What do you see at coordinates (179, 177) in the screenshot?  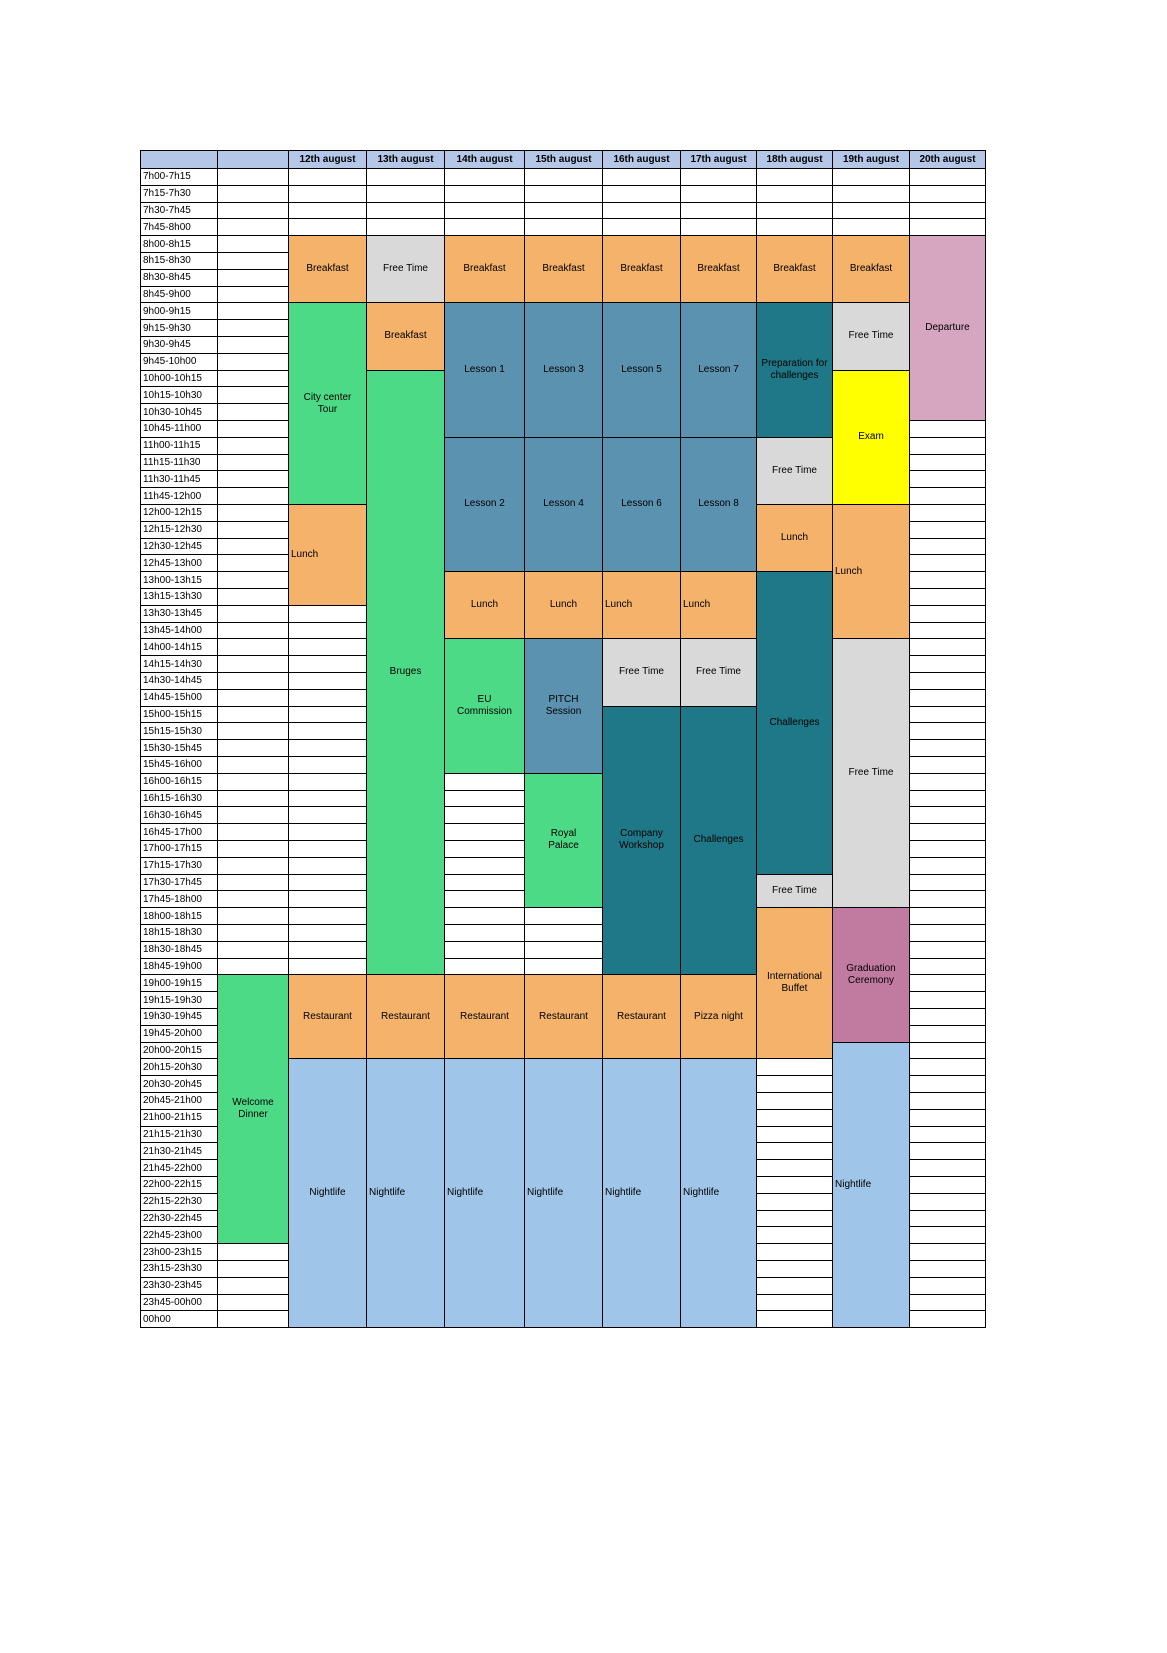 I see `time-slot-label: 7h00-7h15` at bounding box center [179, 177].